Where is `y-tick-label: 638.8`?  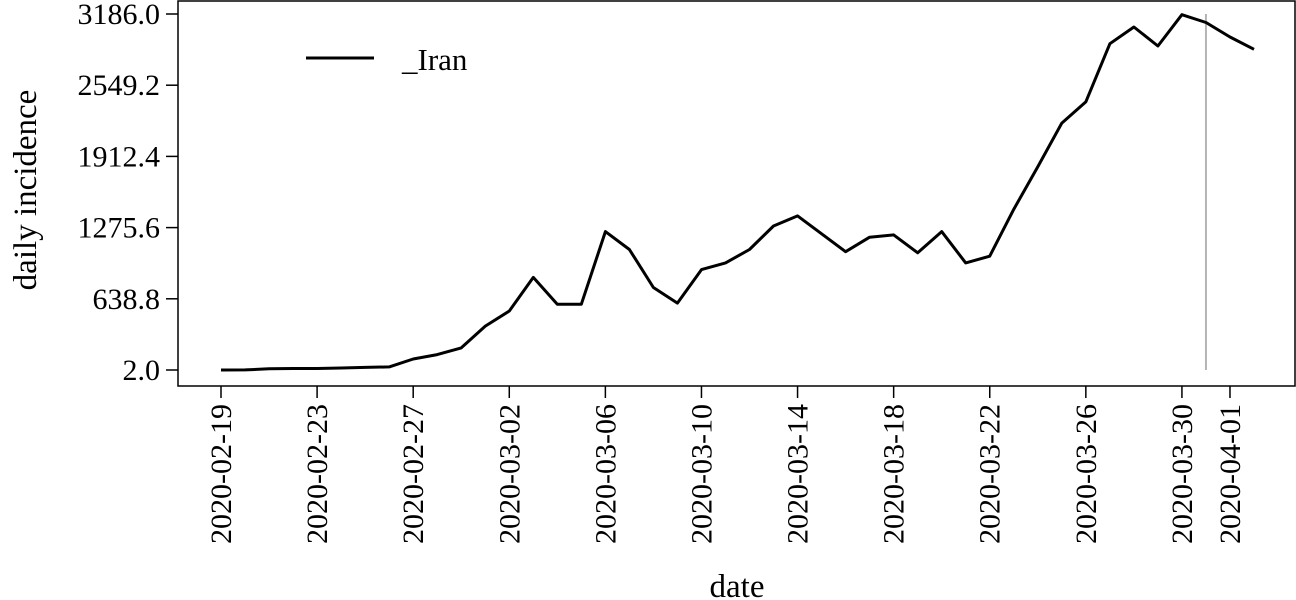
y-tick-label: 638.8 is located at coordinates (127, 299).